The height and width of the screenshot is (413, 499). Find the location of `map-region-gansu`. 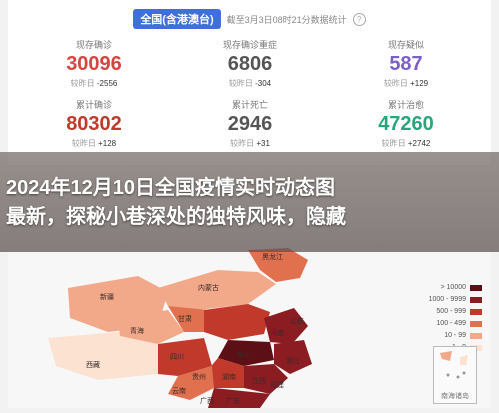

map-region-gansu is located at coordinates (188, 319).